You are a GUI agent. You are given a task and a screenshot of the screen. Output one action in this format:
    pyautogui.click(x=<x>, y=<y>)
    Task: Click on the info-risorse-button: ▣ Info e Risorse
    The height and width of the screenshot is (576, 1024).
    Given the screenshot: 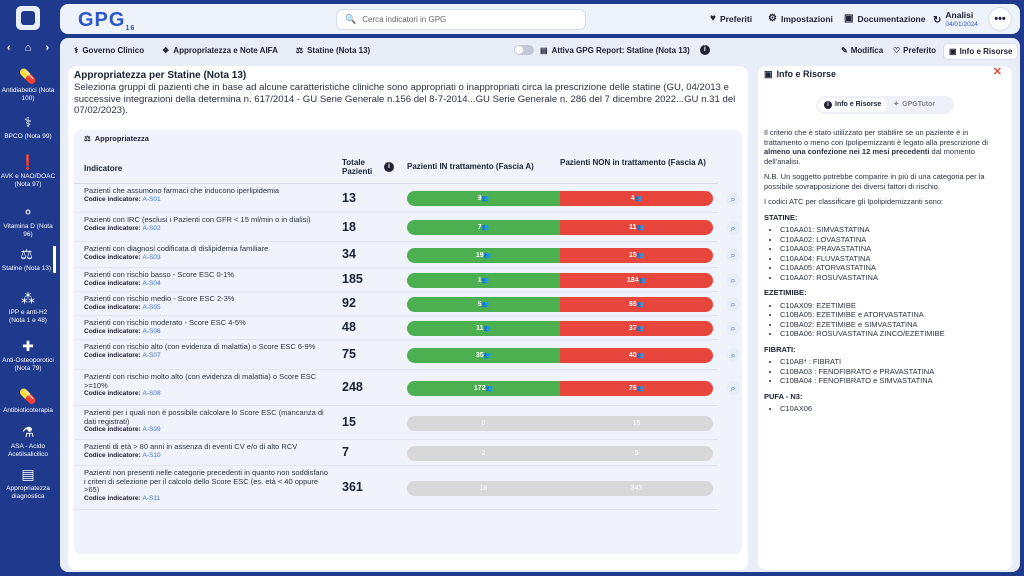 What is the action you would take?
    pyautogui.click(x=981, y=51)
    